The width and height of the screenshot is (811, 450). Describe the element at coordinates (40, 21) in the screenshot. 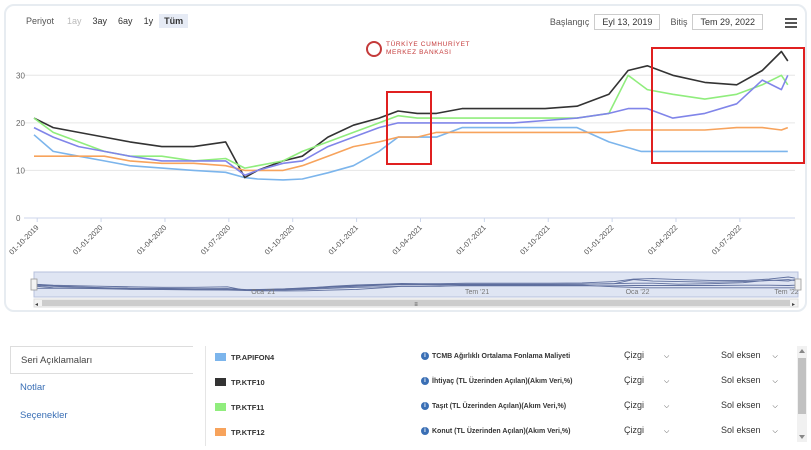

I see `period-label: Periyot` at that location.